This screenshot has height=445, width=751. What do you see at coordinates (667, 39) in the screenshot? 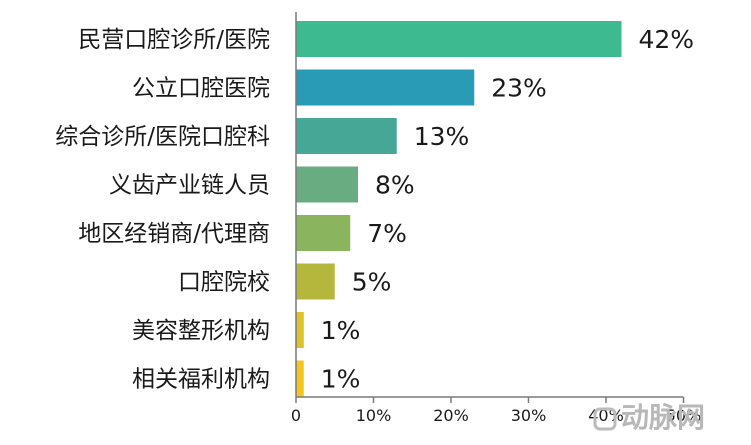
I see `value-label: 42%` at bounding box center [667, 39].